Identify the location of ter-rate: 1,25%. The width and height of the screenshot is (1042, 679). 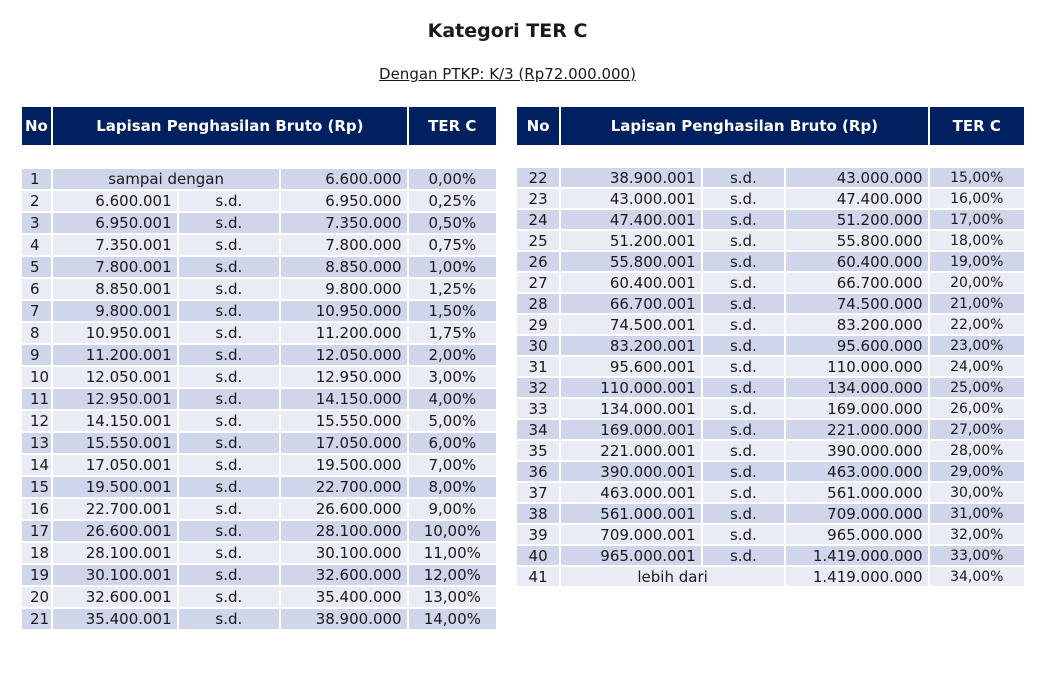
(452, 289).